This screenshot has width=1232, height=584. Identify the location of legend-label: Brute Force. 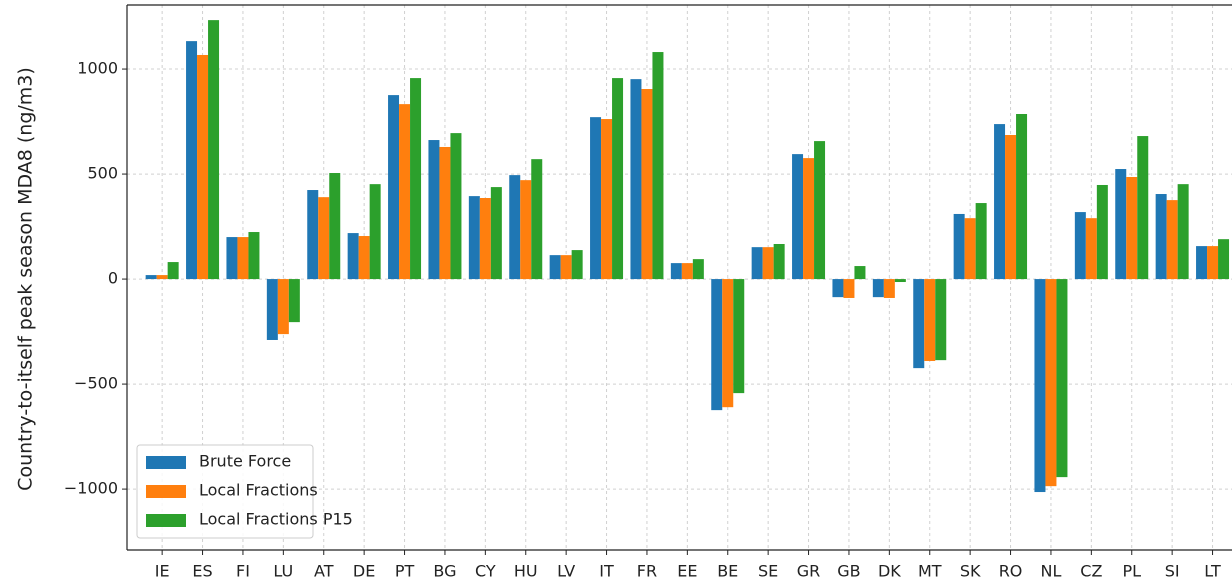
(245, 461).